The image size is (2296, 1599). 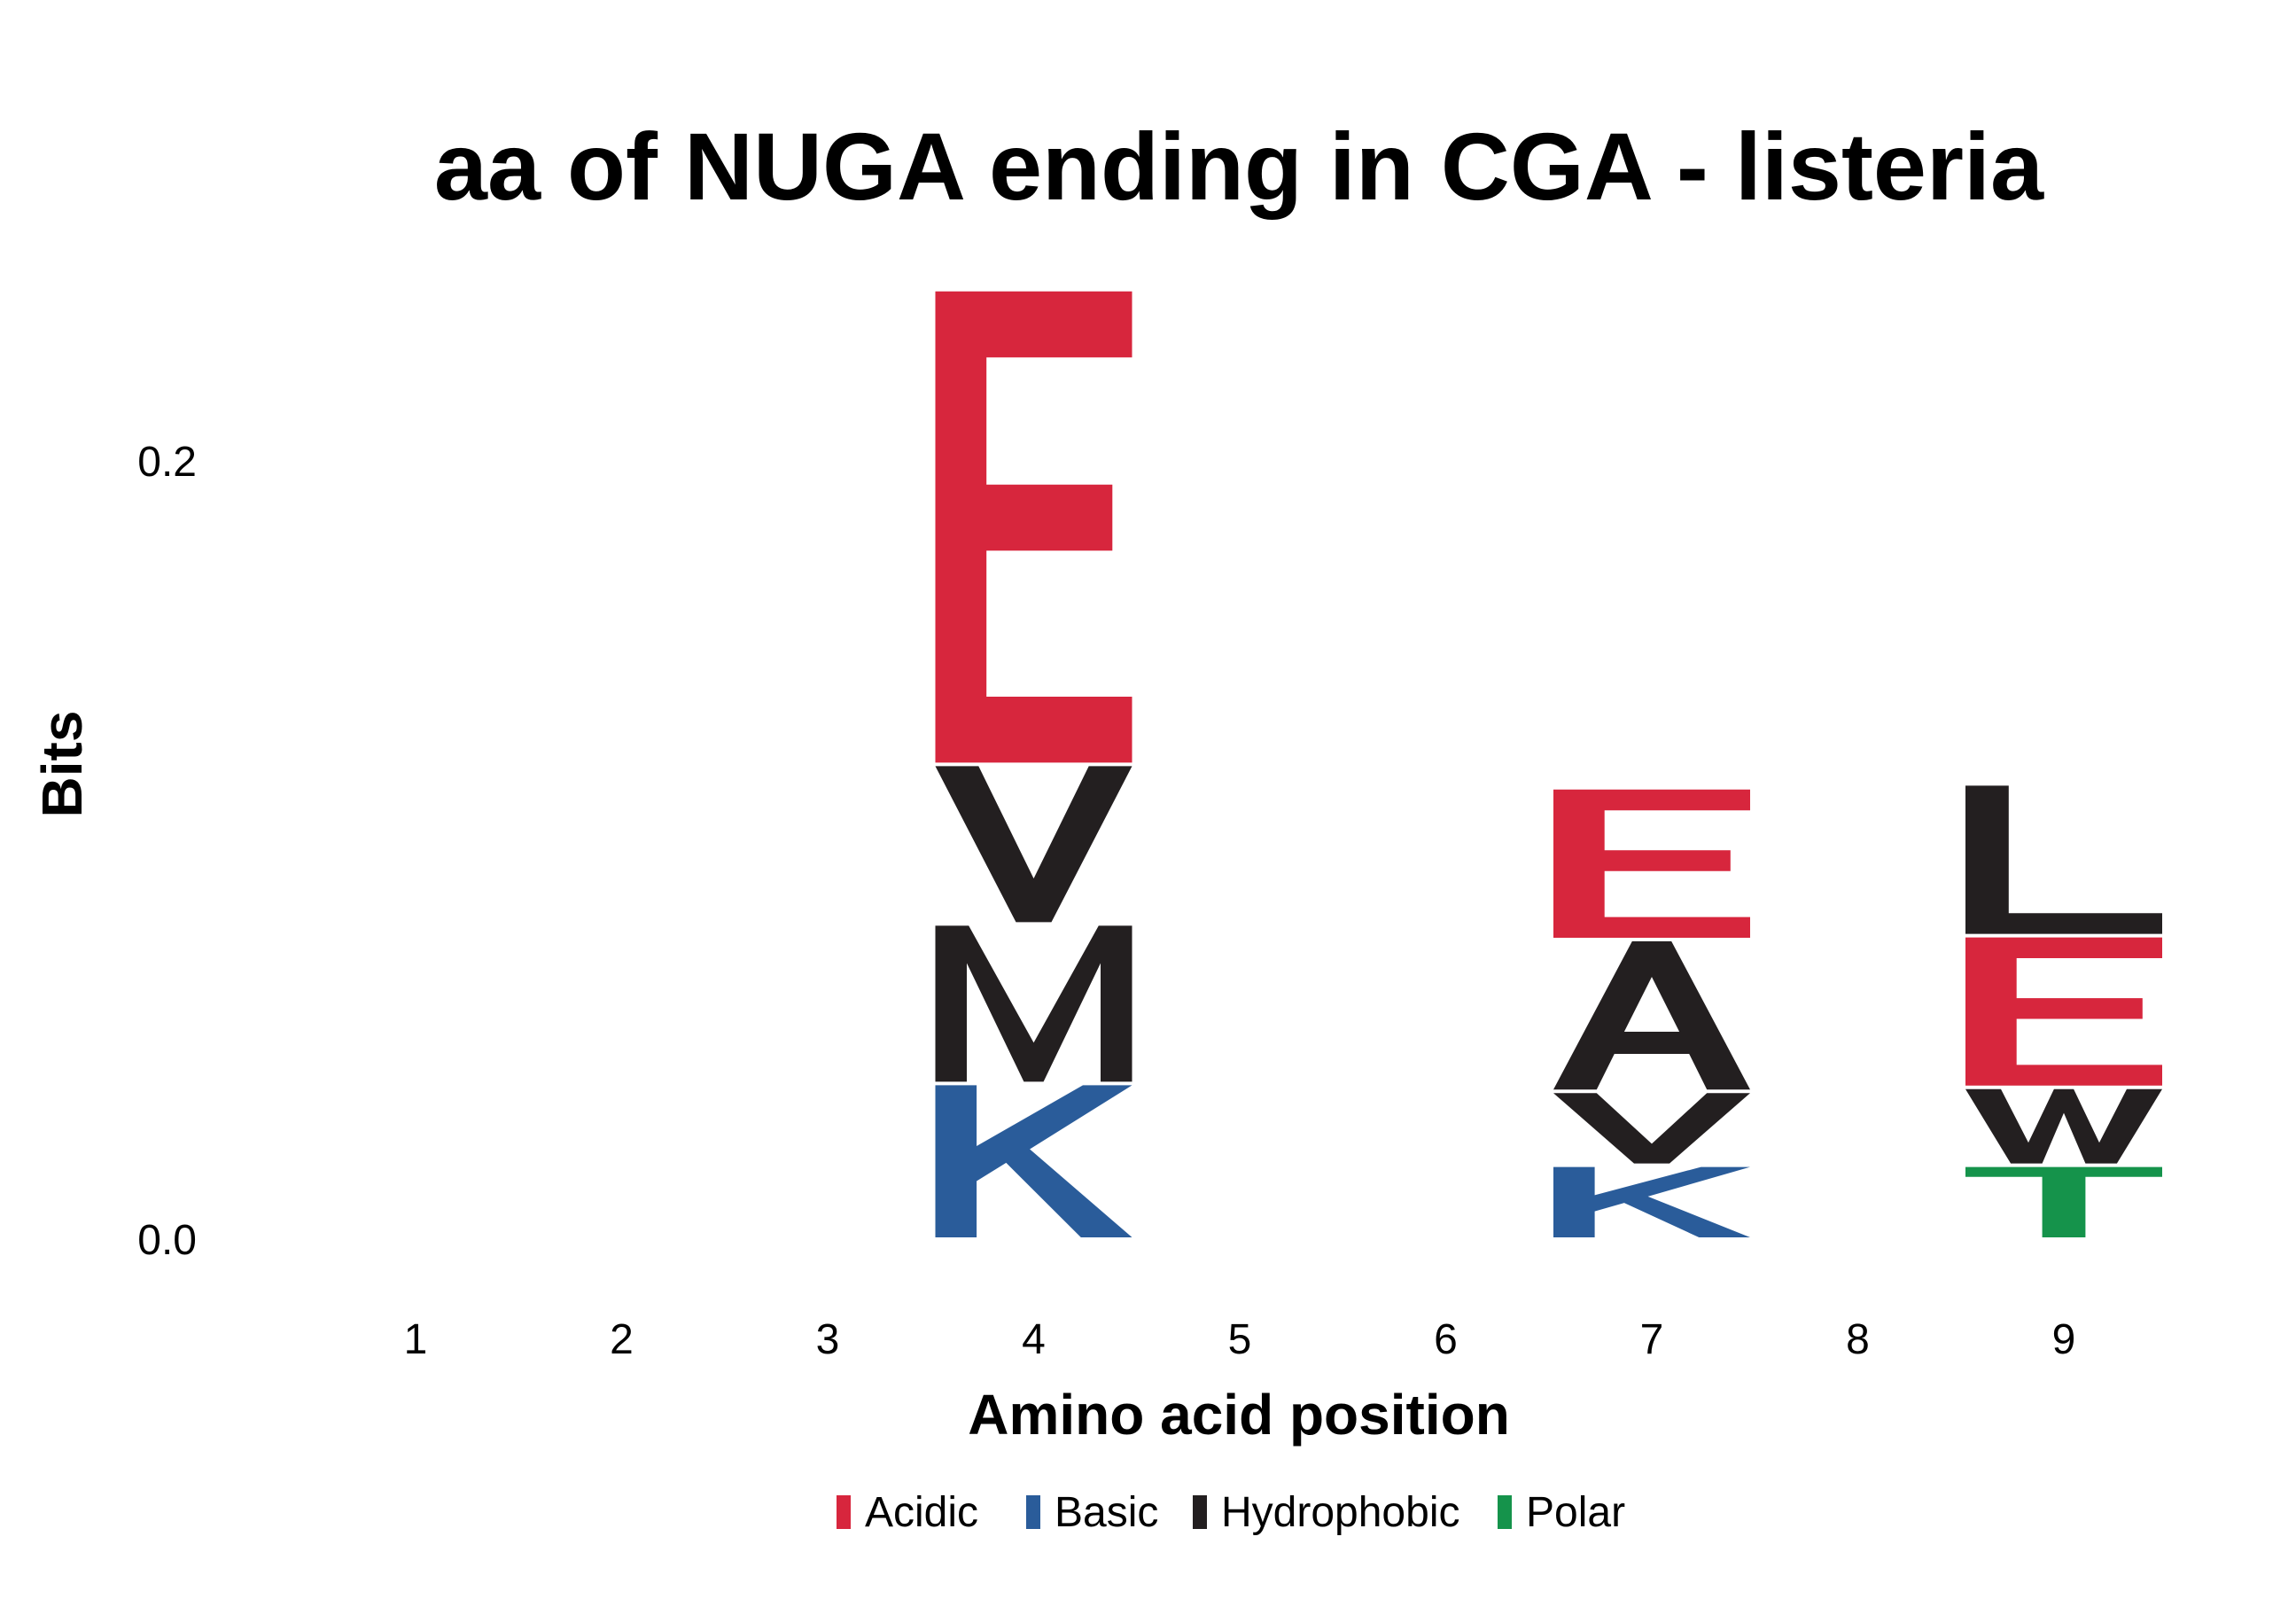 I want to click on legend-label-basic: Basic, so click(x=1106, y=1512).